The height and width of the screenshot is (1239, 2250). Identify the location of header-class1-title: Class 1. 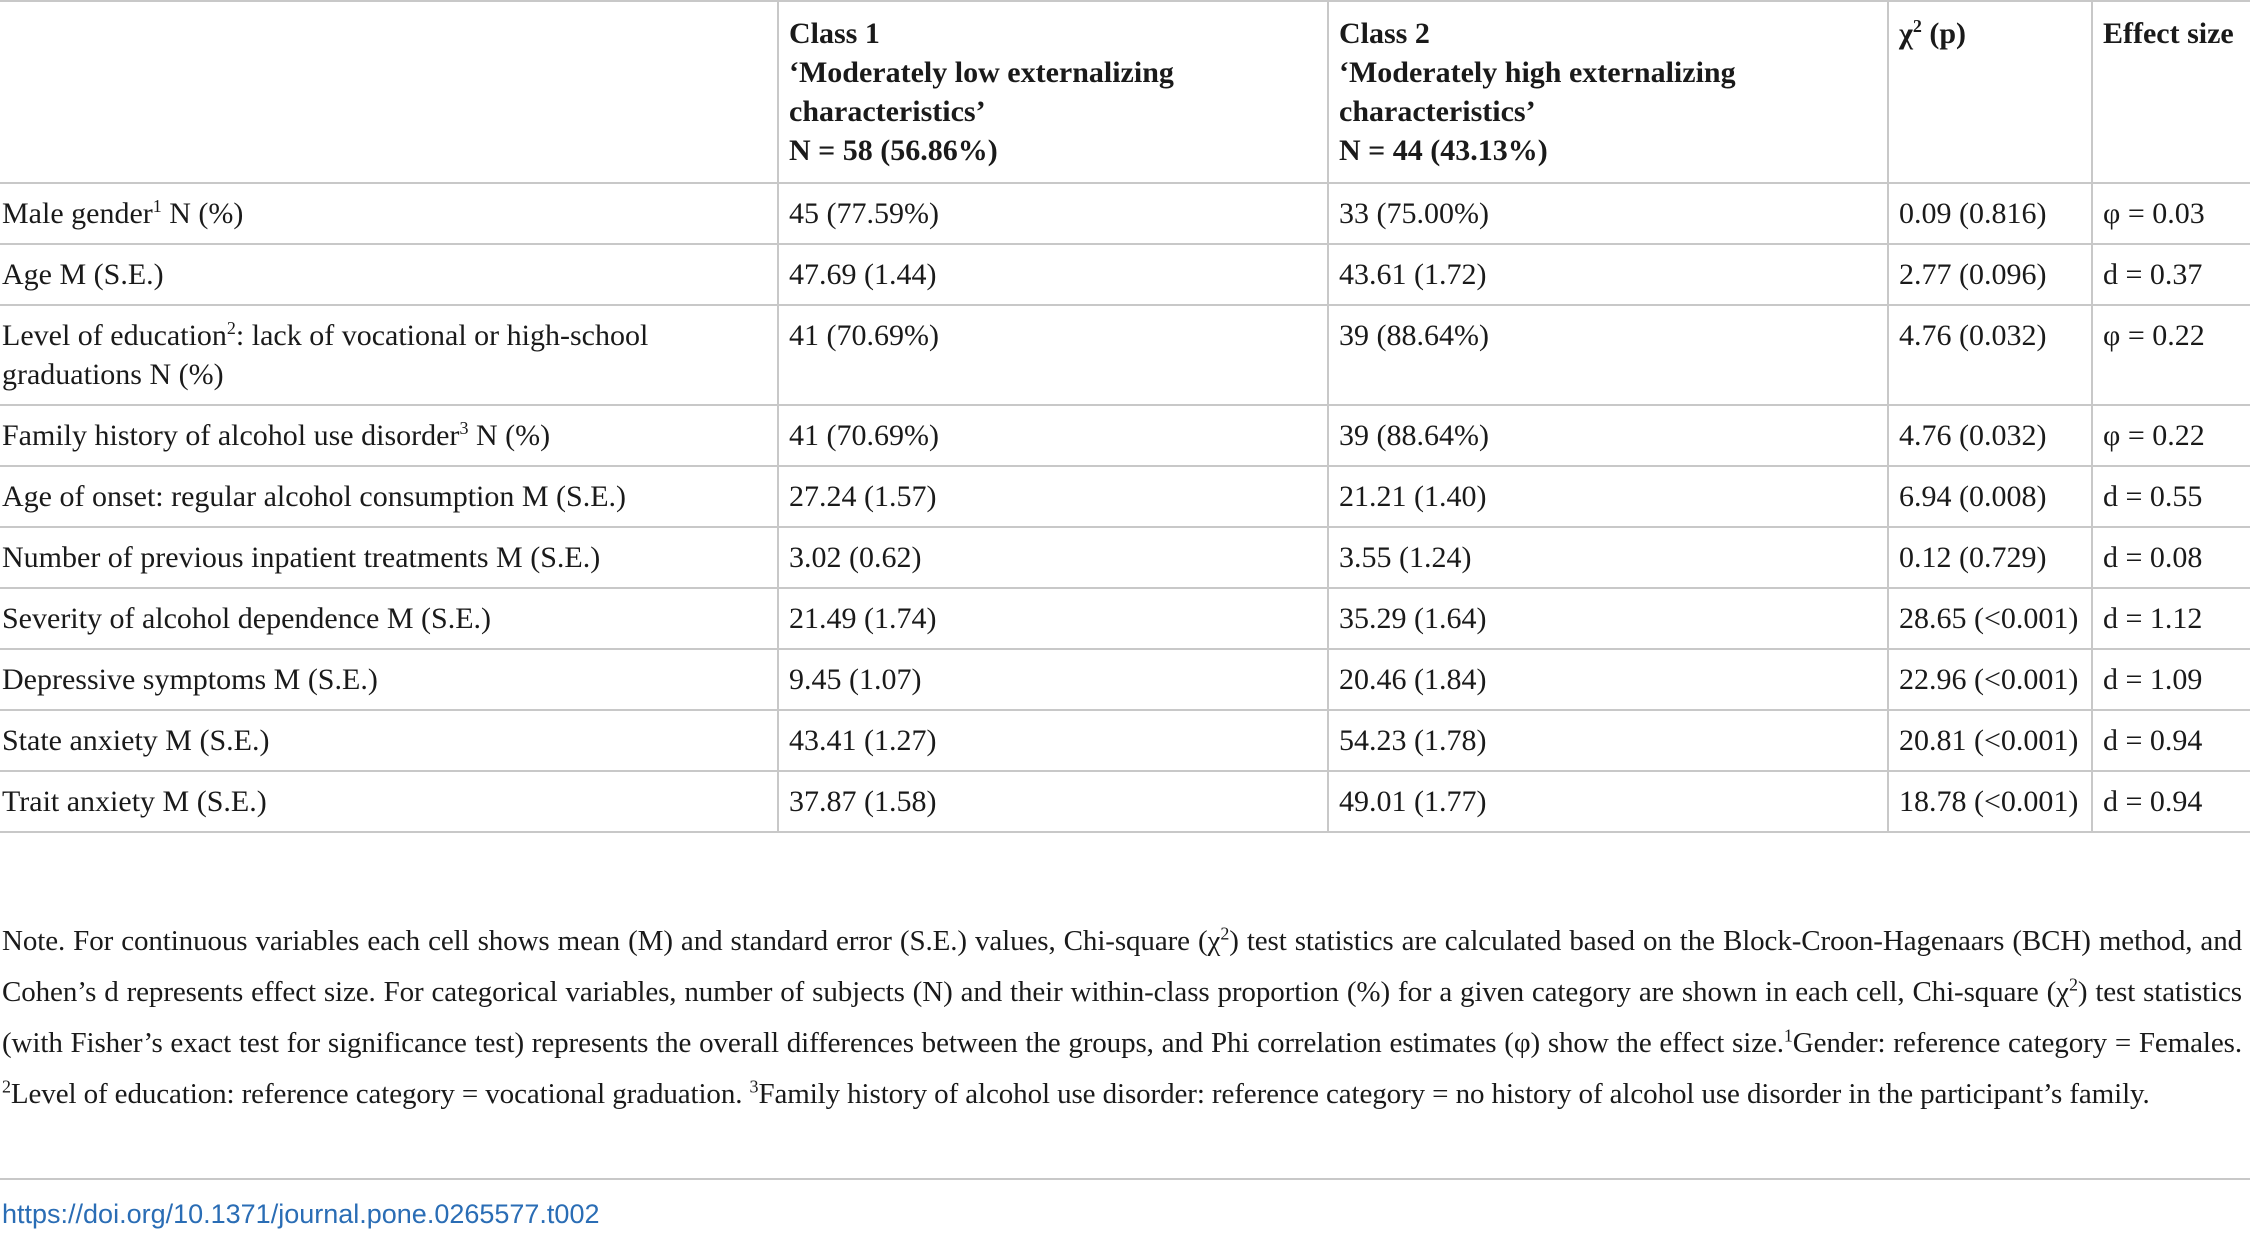
(834, 33).